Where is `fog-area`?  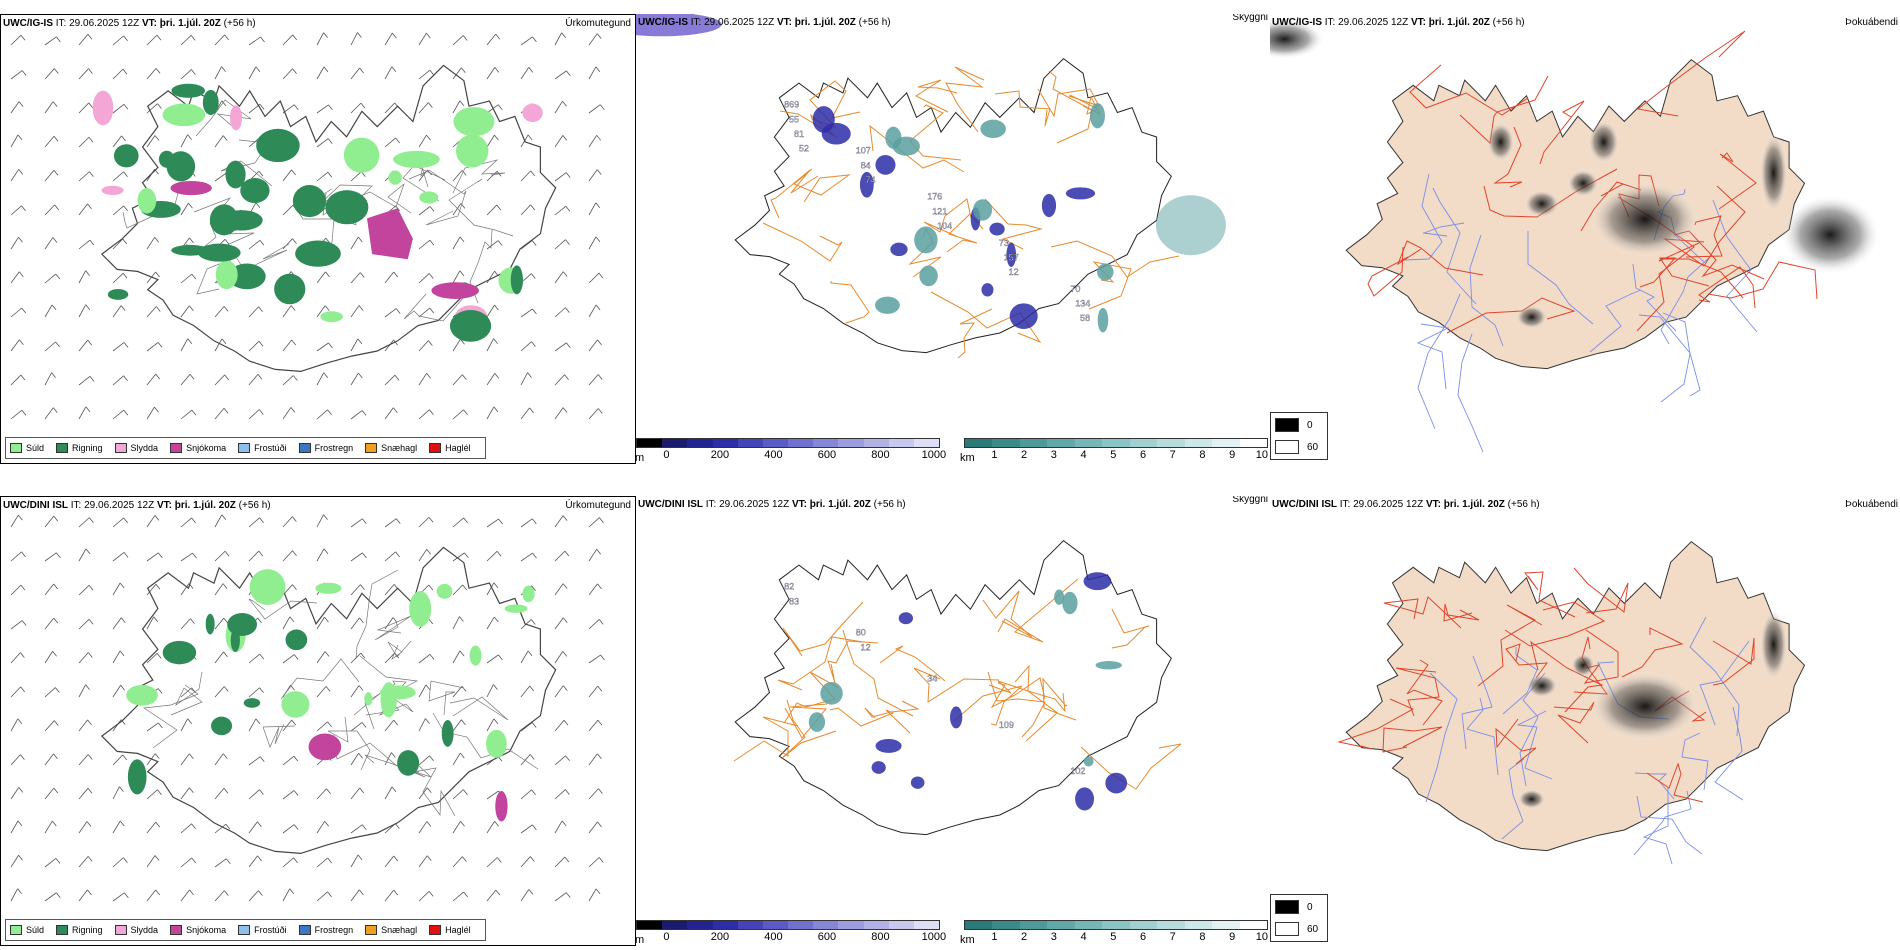 fog-area is located at coordinates (1773, 172).